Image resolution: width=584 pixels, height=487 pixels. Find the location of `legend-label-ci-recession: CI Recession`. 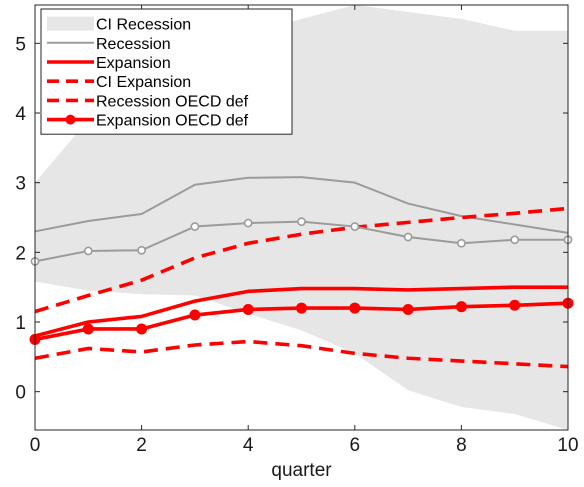

legend-label-ci-recession: CI Recession is located at coordinates (143, 25).